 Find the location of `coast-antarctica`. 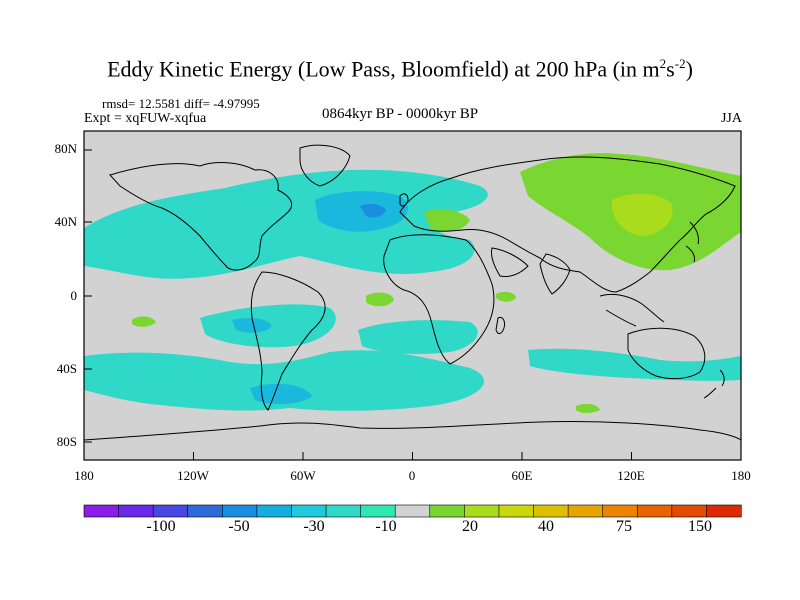

coast-antarctica is located at coordinates (412, 430).